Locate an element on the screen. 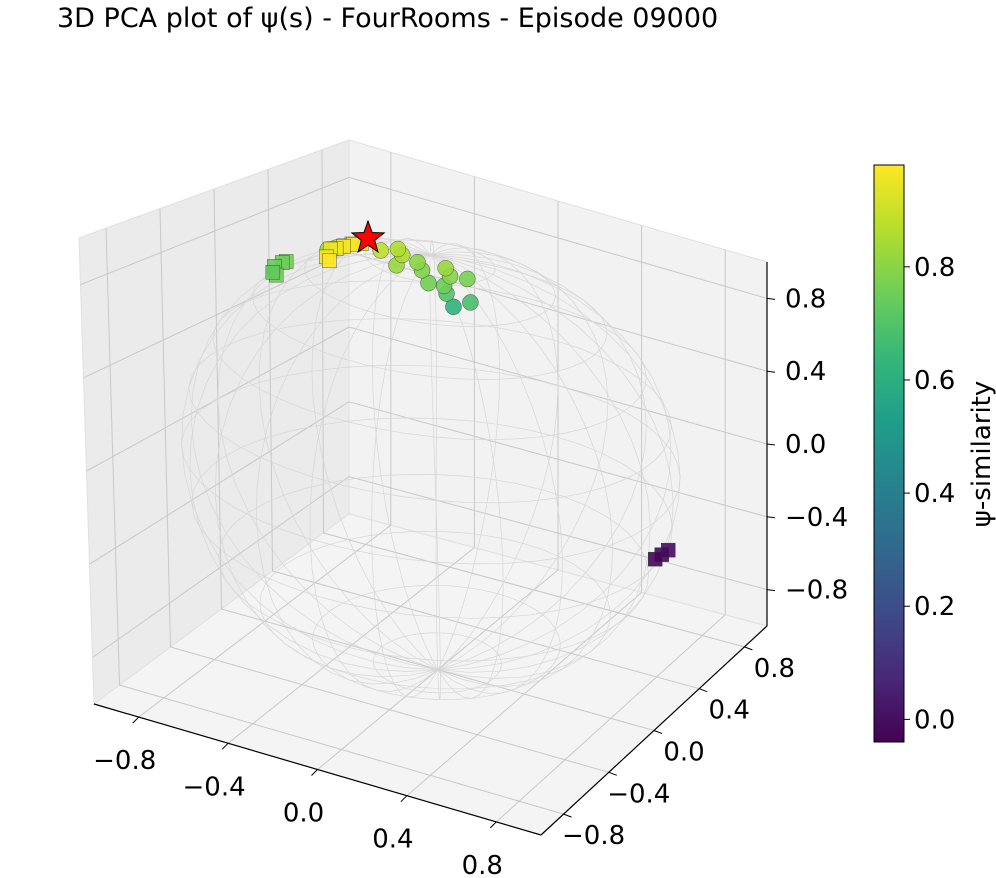 The image size is (996, 878). colorbar-label: ψ-similarity is located at coordinates (981, 454).